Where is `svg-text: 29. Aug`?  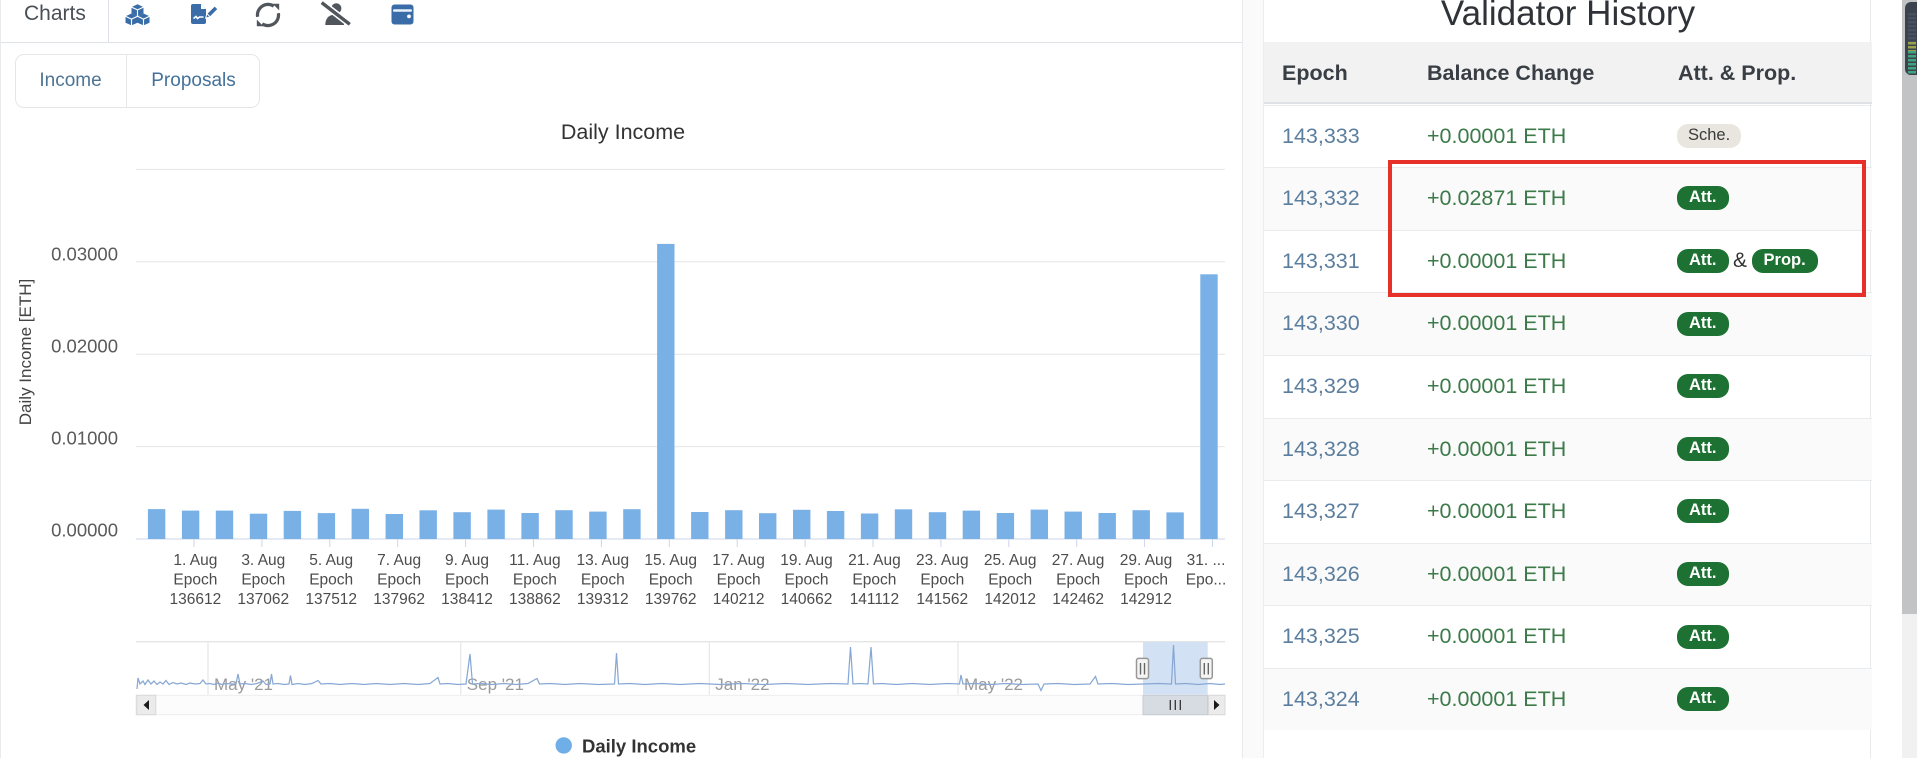 svg-text: 29. Aug is located at coordinates (1146, 560).